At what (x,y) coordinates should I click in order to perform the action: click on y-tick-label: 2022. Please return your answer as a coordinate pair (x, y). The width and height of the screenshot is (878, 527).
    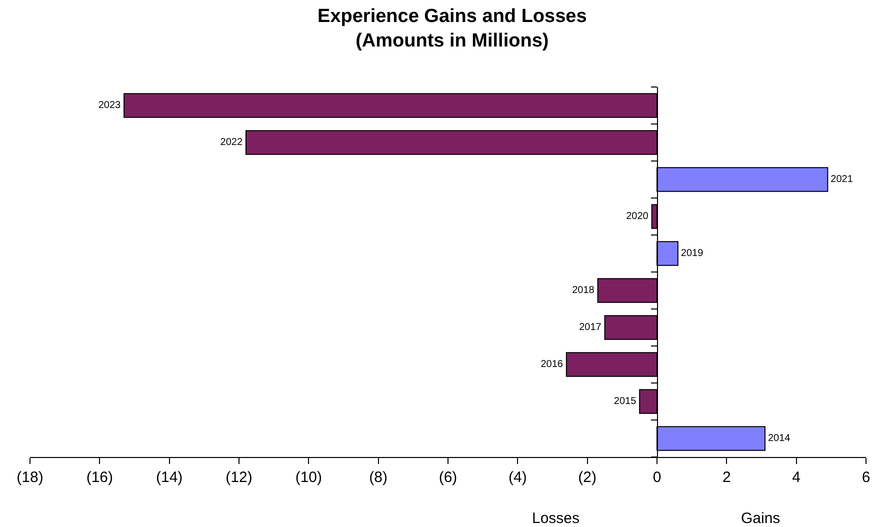
    Looking at the image, I should click on (231, 142).